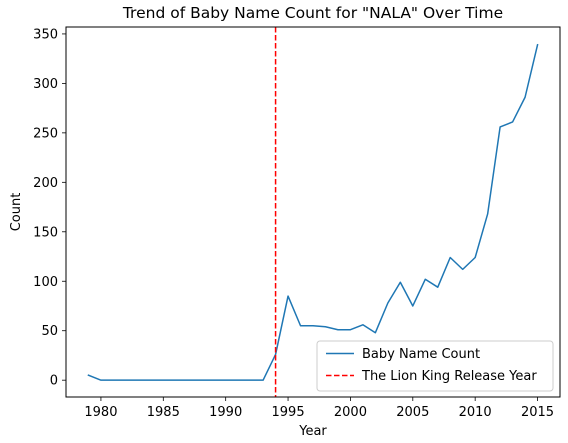 The width and height of the screenshot is (568, 443). What do you see at coordinates (312, 431) in the screenshot?
I see `x-axis-label: Year` at bounding box center [312, 431].